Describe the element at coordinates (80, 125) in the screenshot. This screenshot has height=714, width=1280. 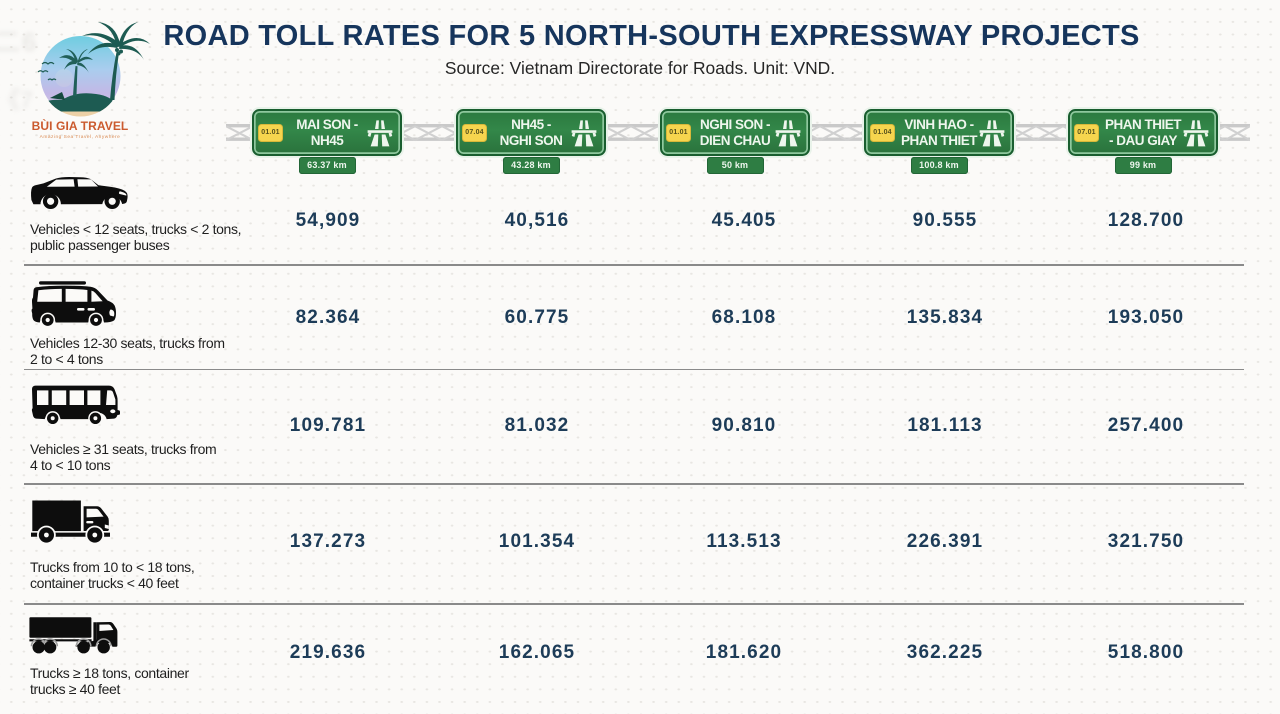
I see `svg-text: BÙI GIA TRAVEL` at that location.